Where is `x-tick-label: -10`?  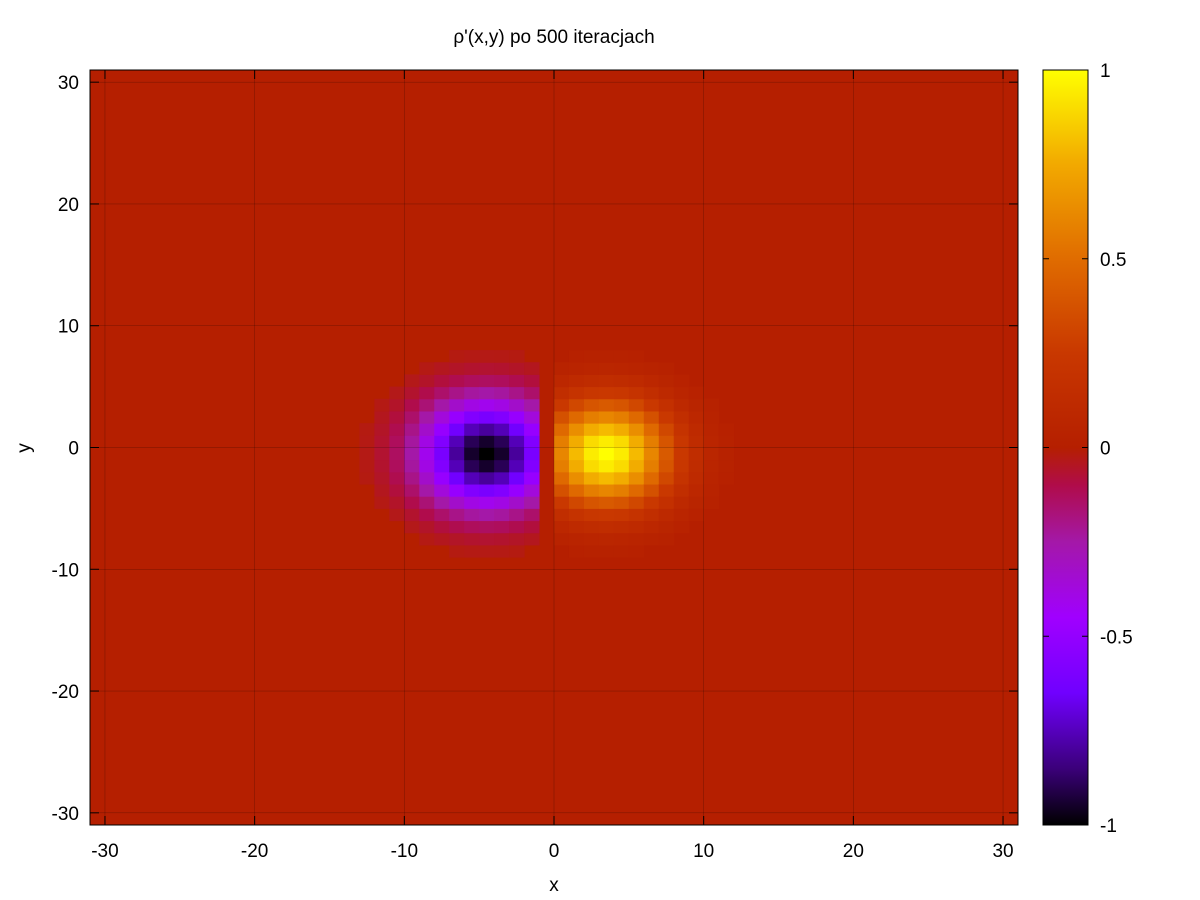
x-tick-label: -10 is located at coordinates (404, 851).